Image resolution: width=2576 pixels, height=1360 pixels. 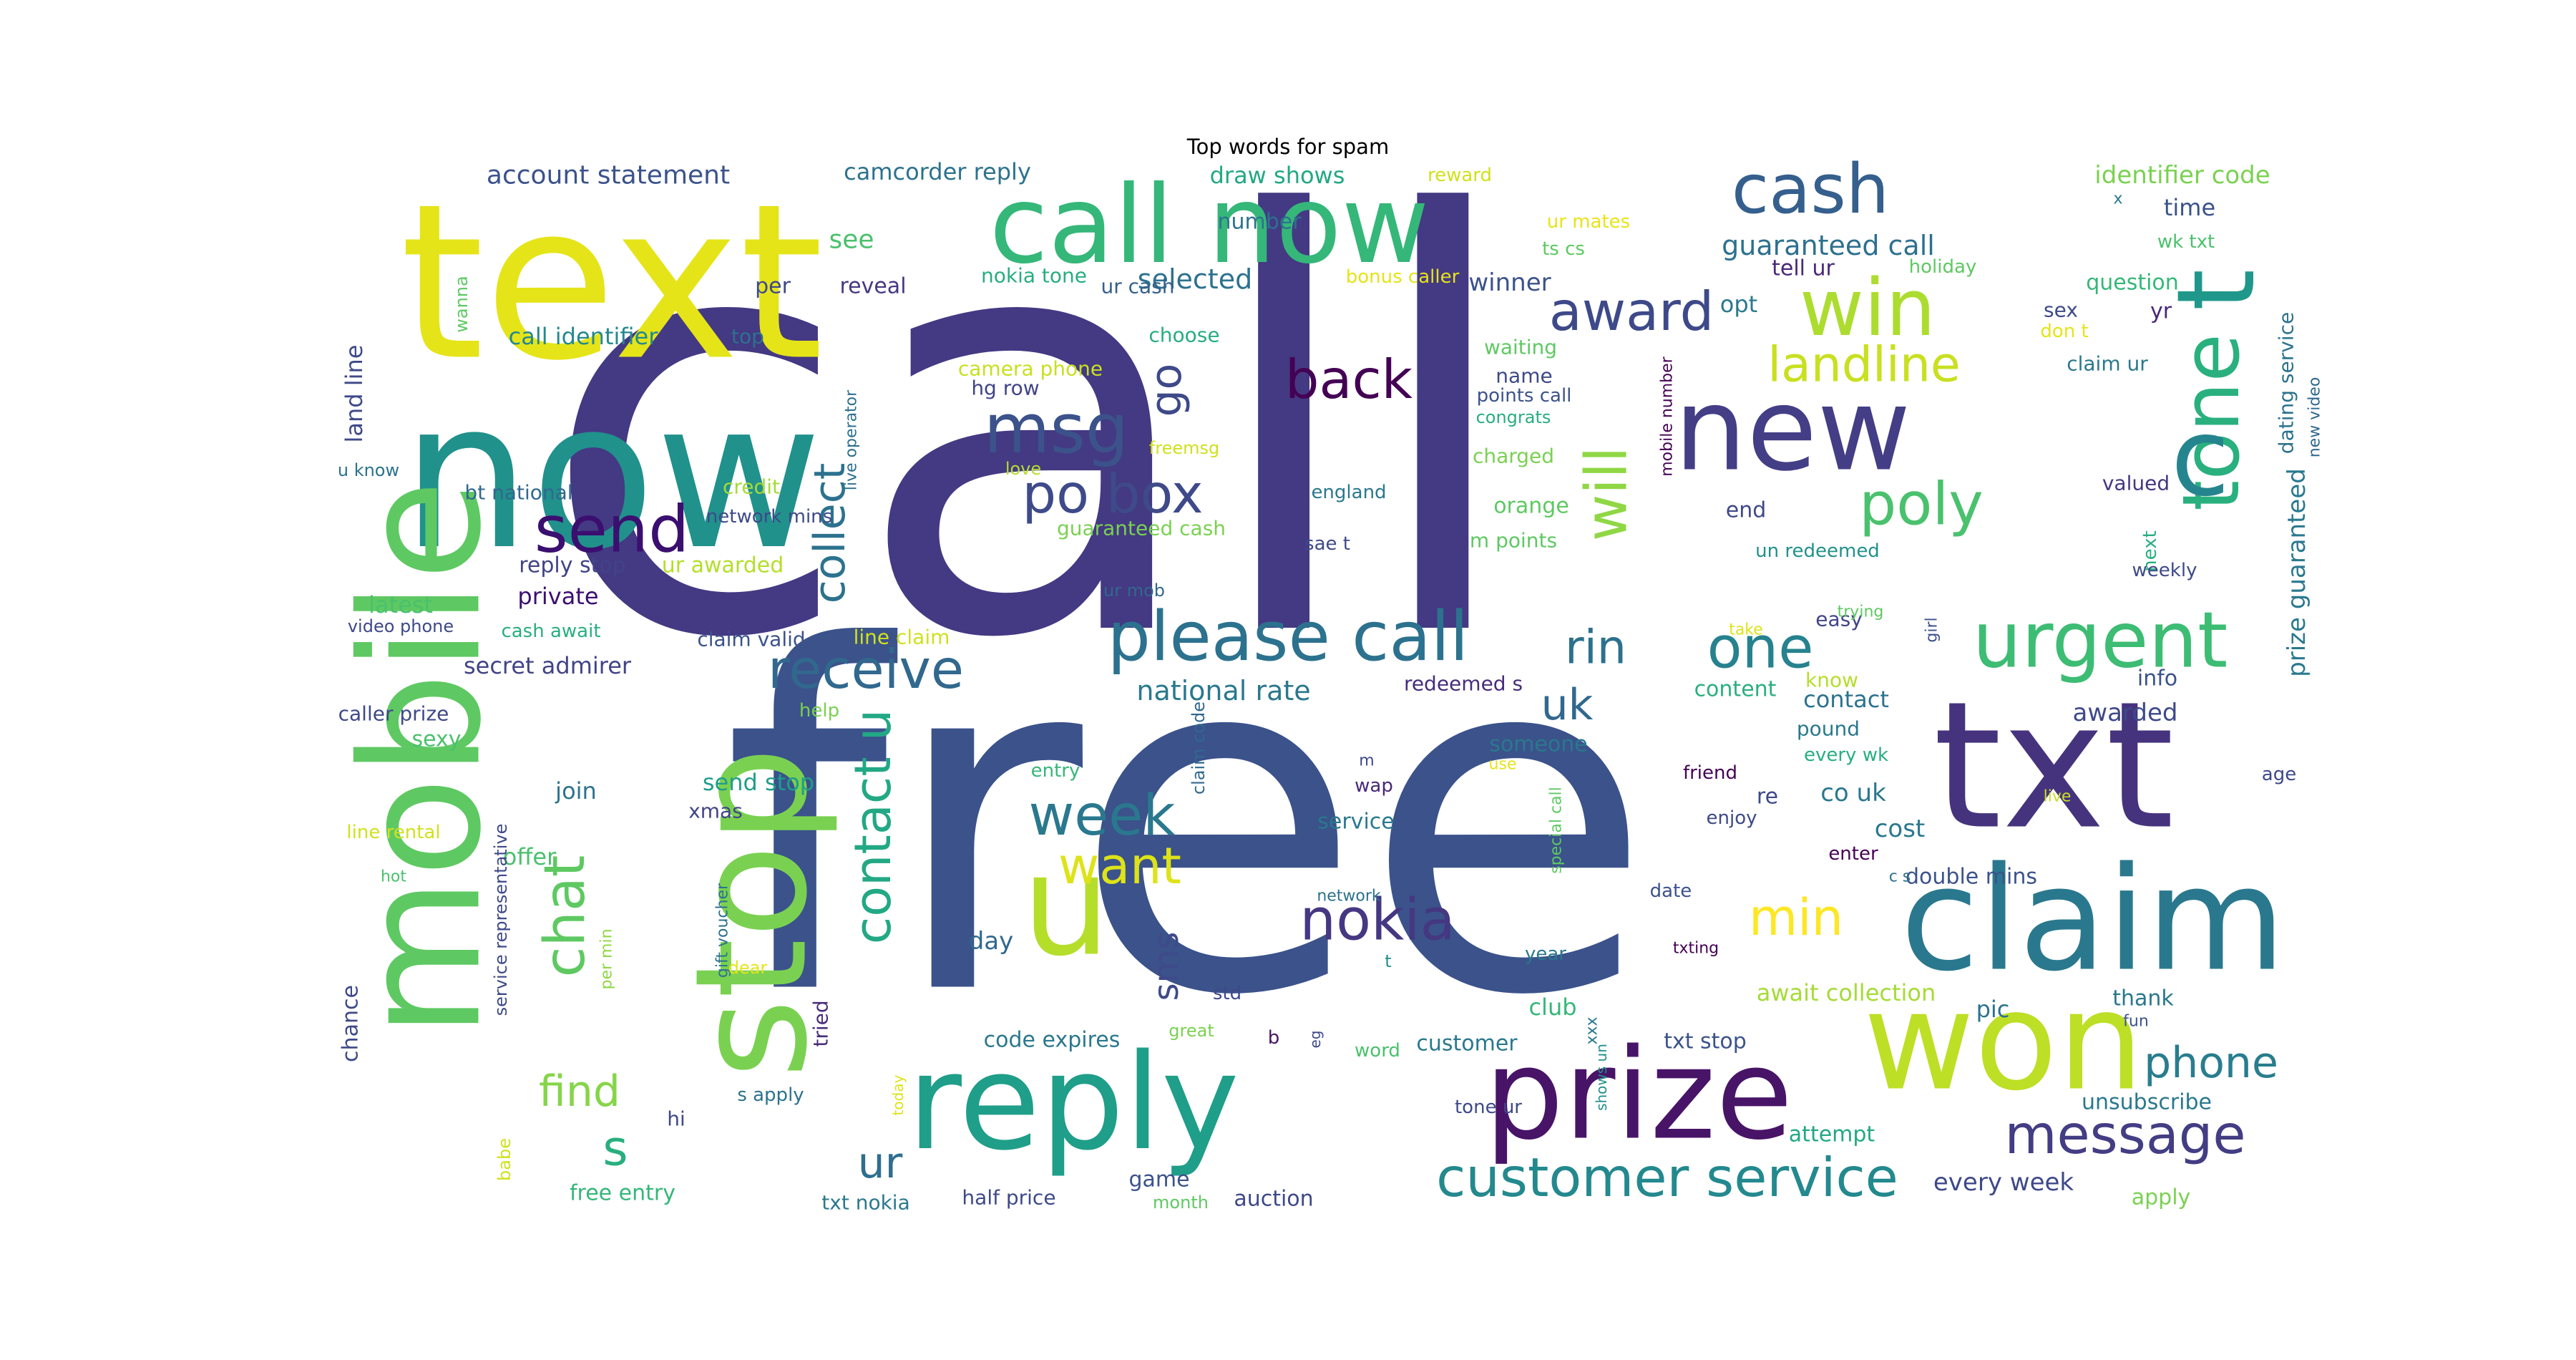 I want to click on cloud-word: month, so click(x=1181, y=1203).